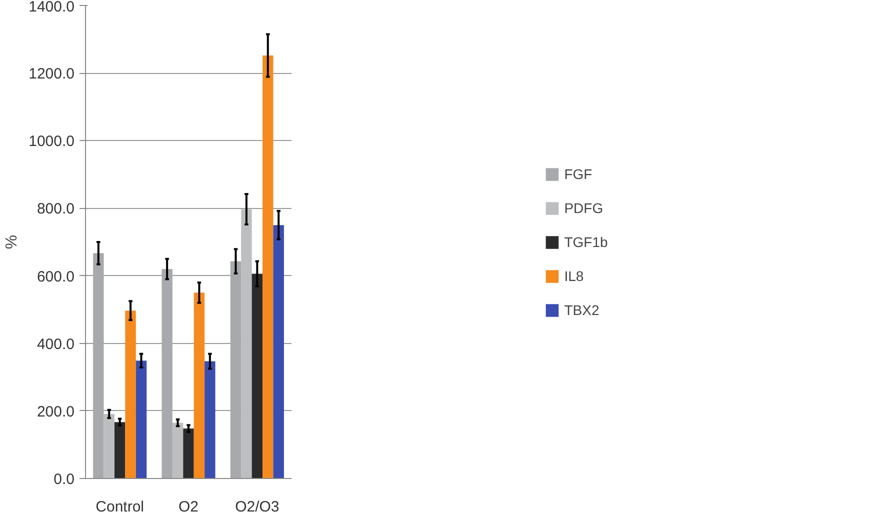  Describe the element at coordinates (586, 242) in the screenshot. I see `legend-label: TGF1b` at that location.